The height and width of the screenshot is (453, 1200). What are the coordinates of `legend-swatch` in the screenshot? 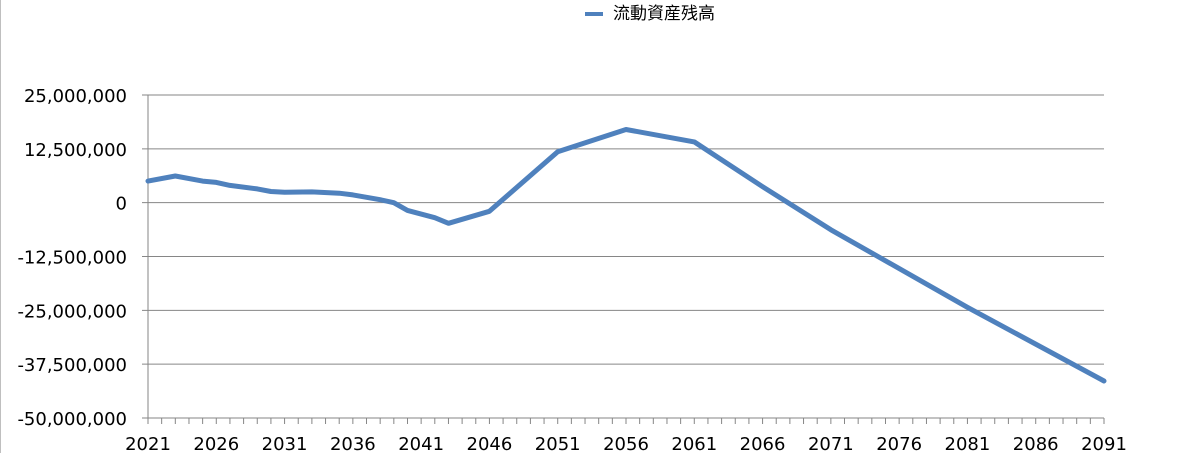 It's located at (594, 14).